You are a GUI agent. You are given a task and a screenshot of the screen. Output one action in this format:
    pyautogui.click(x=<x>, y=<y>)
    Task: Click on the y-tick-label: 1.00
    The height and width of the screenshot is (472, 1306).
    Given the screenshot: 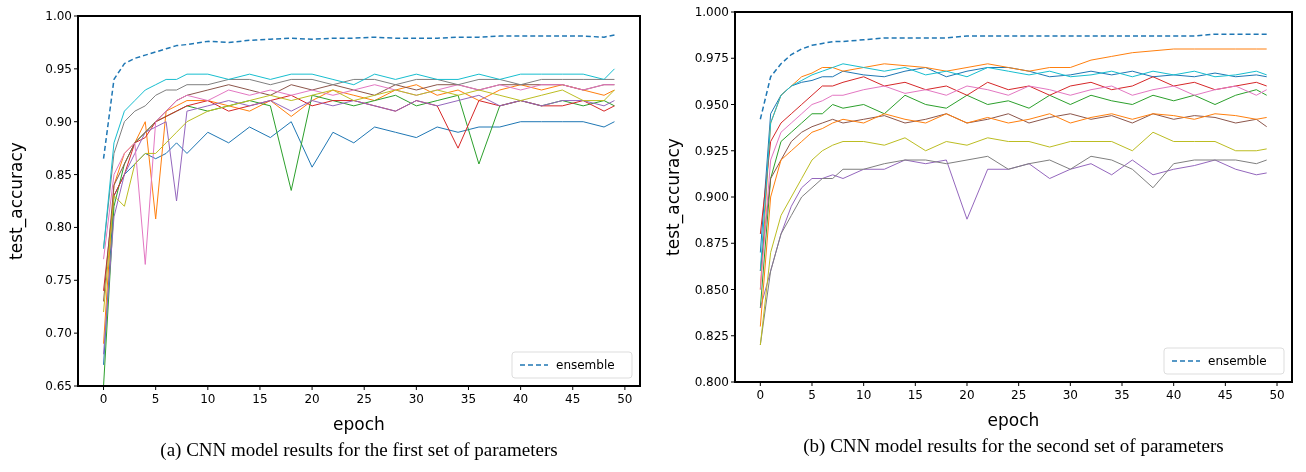 What is the action you would take?
    pyautogui.click(x=58, y=16)
    